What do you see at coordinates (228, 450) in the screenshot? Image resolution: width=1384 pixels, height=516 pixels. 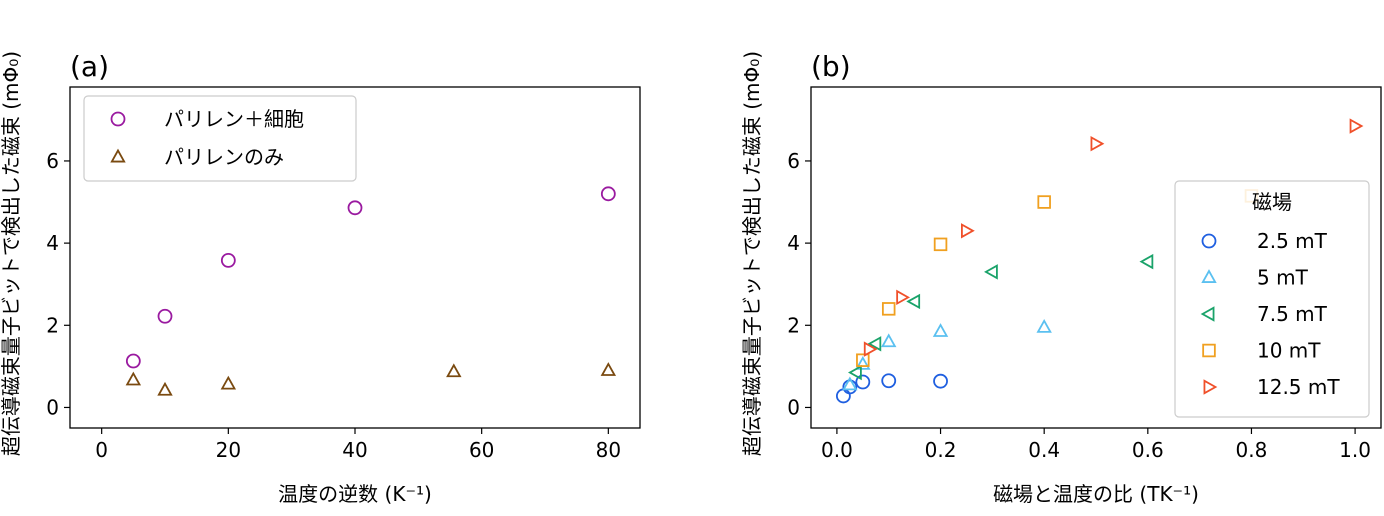 I see `x-tick-label: 20` at bounding box center [228, 450].